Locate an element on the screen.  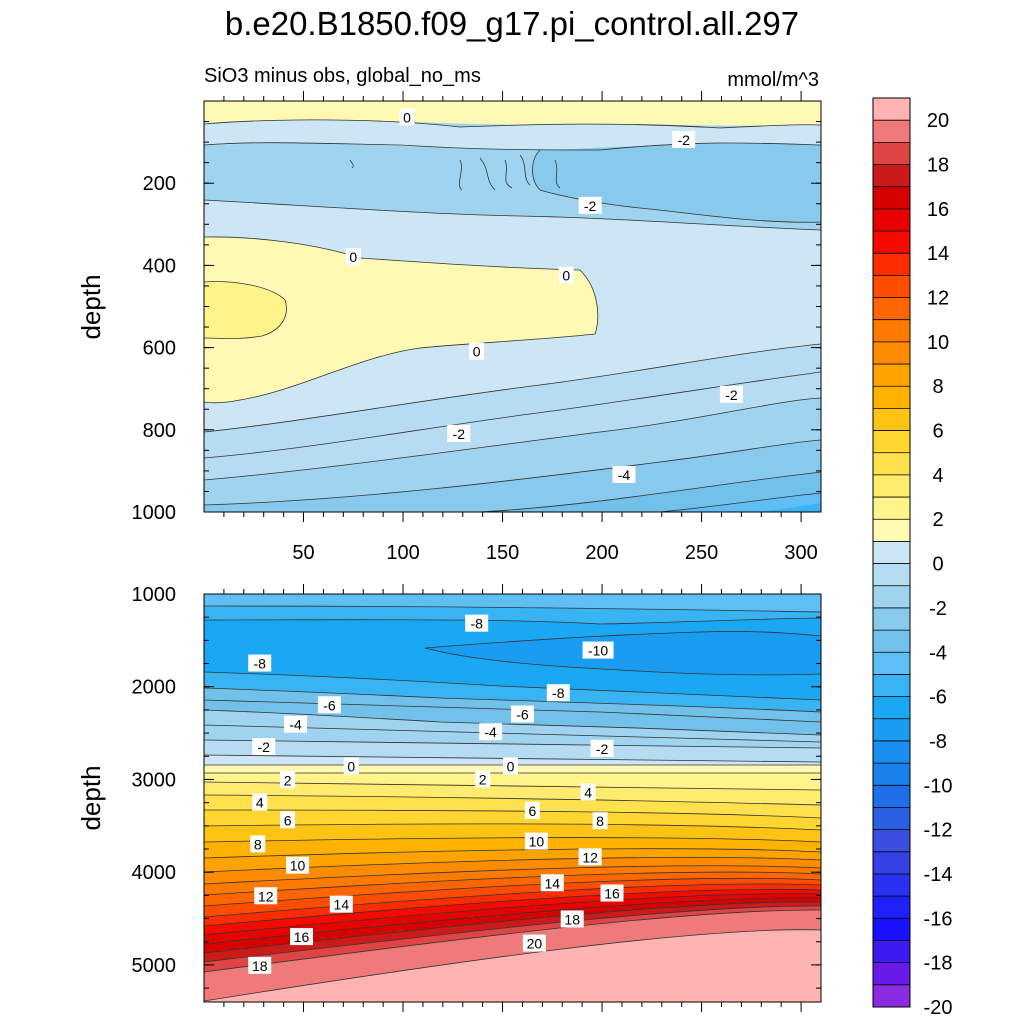
y-tick-label: 400 is located at coordinates (159, 266).